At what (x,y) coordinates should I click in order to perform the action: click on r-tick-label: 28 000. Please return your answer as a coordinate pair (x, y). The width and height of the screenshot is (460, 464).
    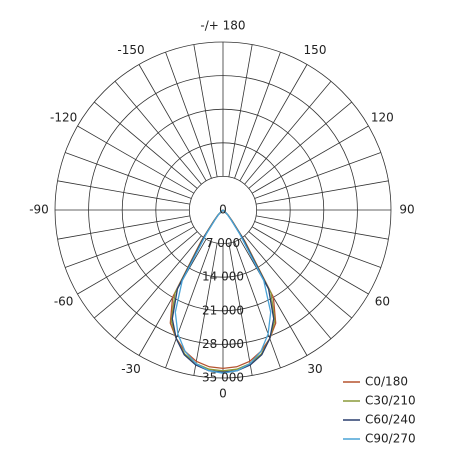
    Looking at the image, I should click on (223, 344).